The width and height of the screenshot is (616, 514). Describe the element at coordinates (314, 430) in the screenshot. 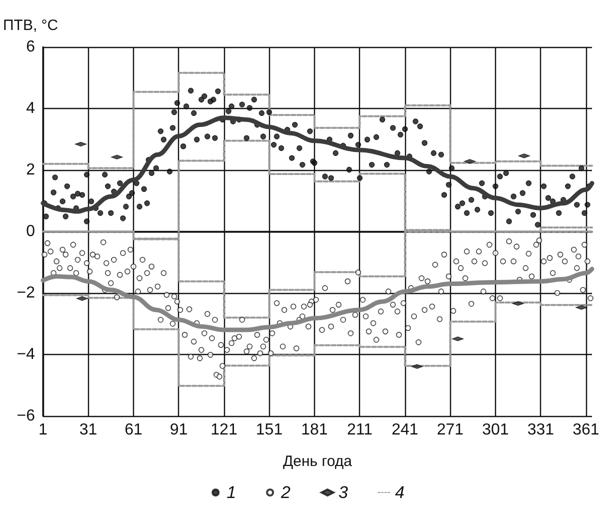

I see `x-tick-label: 181` at that location.